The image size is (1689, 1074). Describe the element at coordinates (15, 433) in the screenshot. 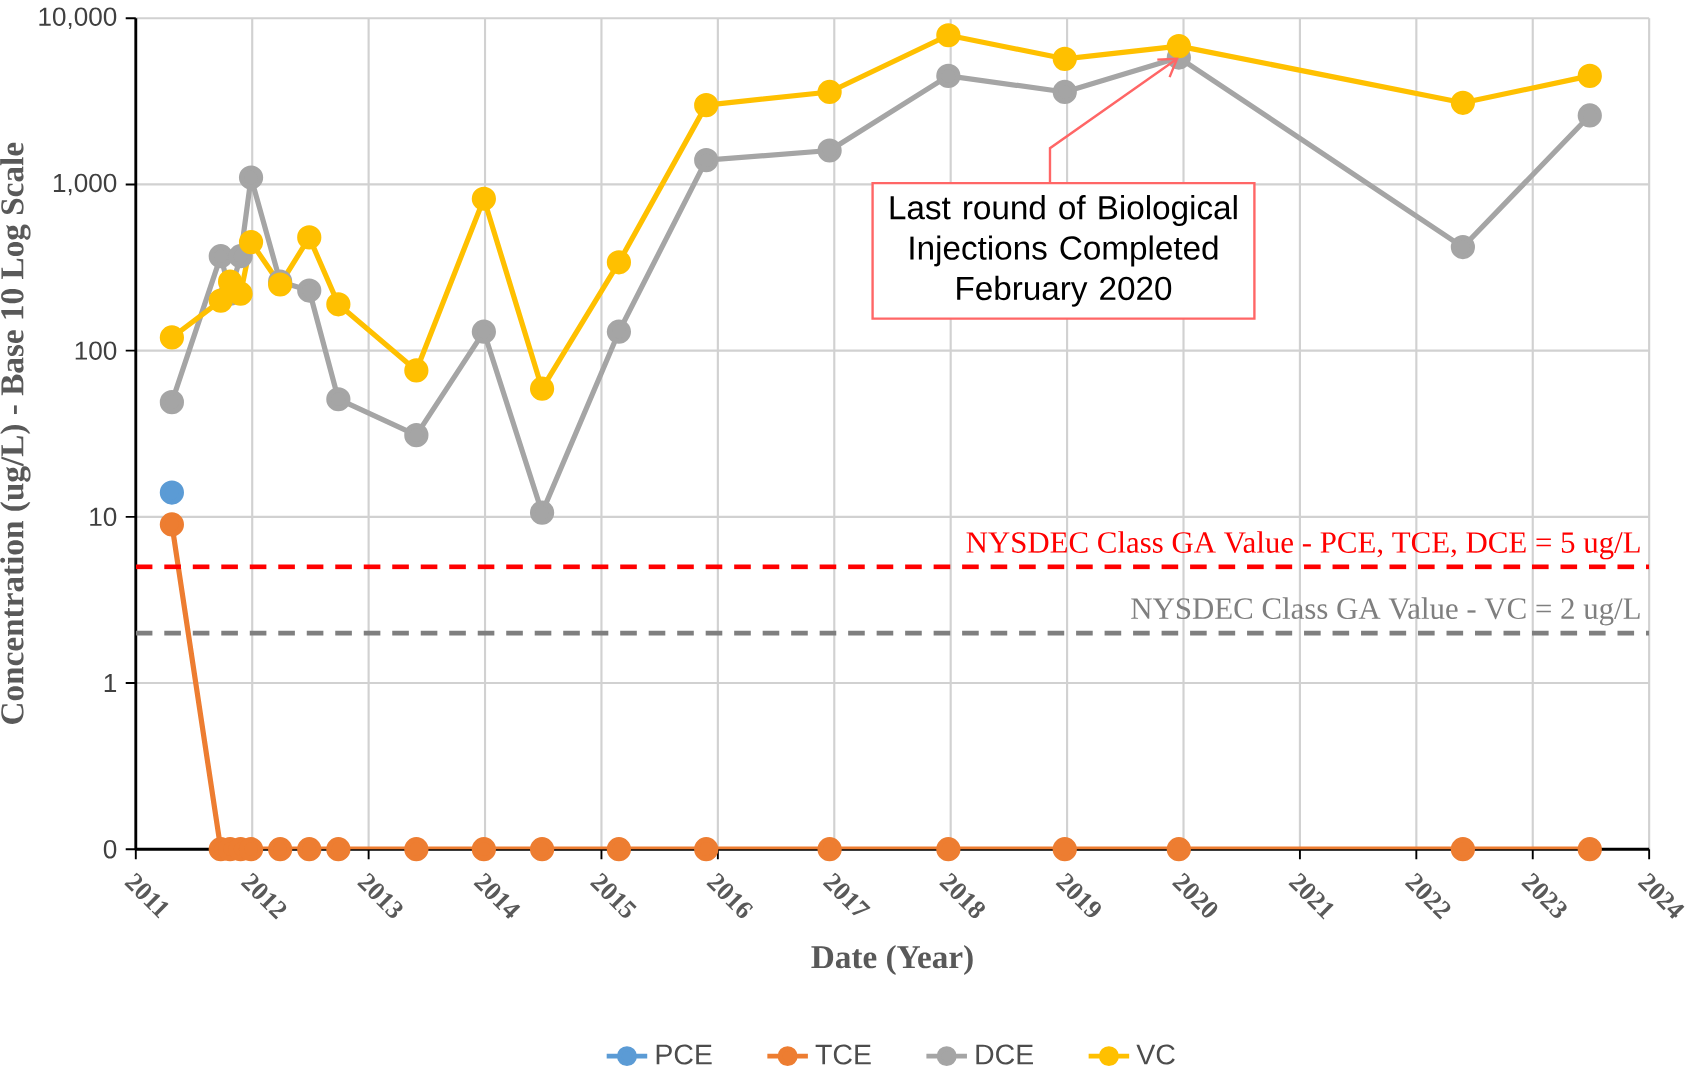

I see `y-axis-title: Concentration (ug/L) - Base 10 Log Scale` at that location.